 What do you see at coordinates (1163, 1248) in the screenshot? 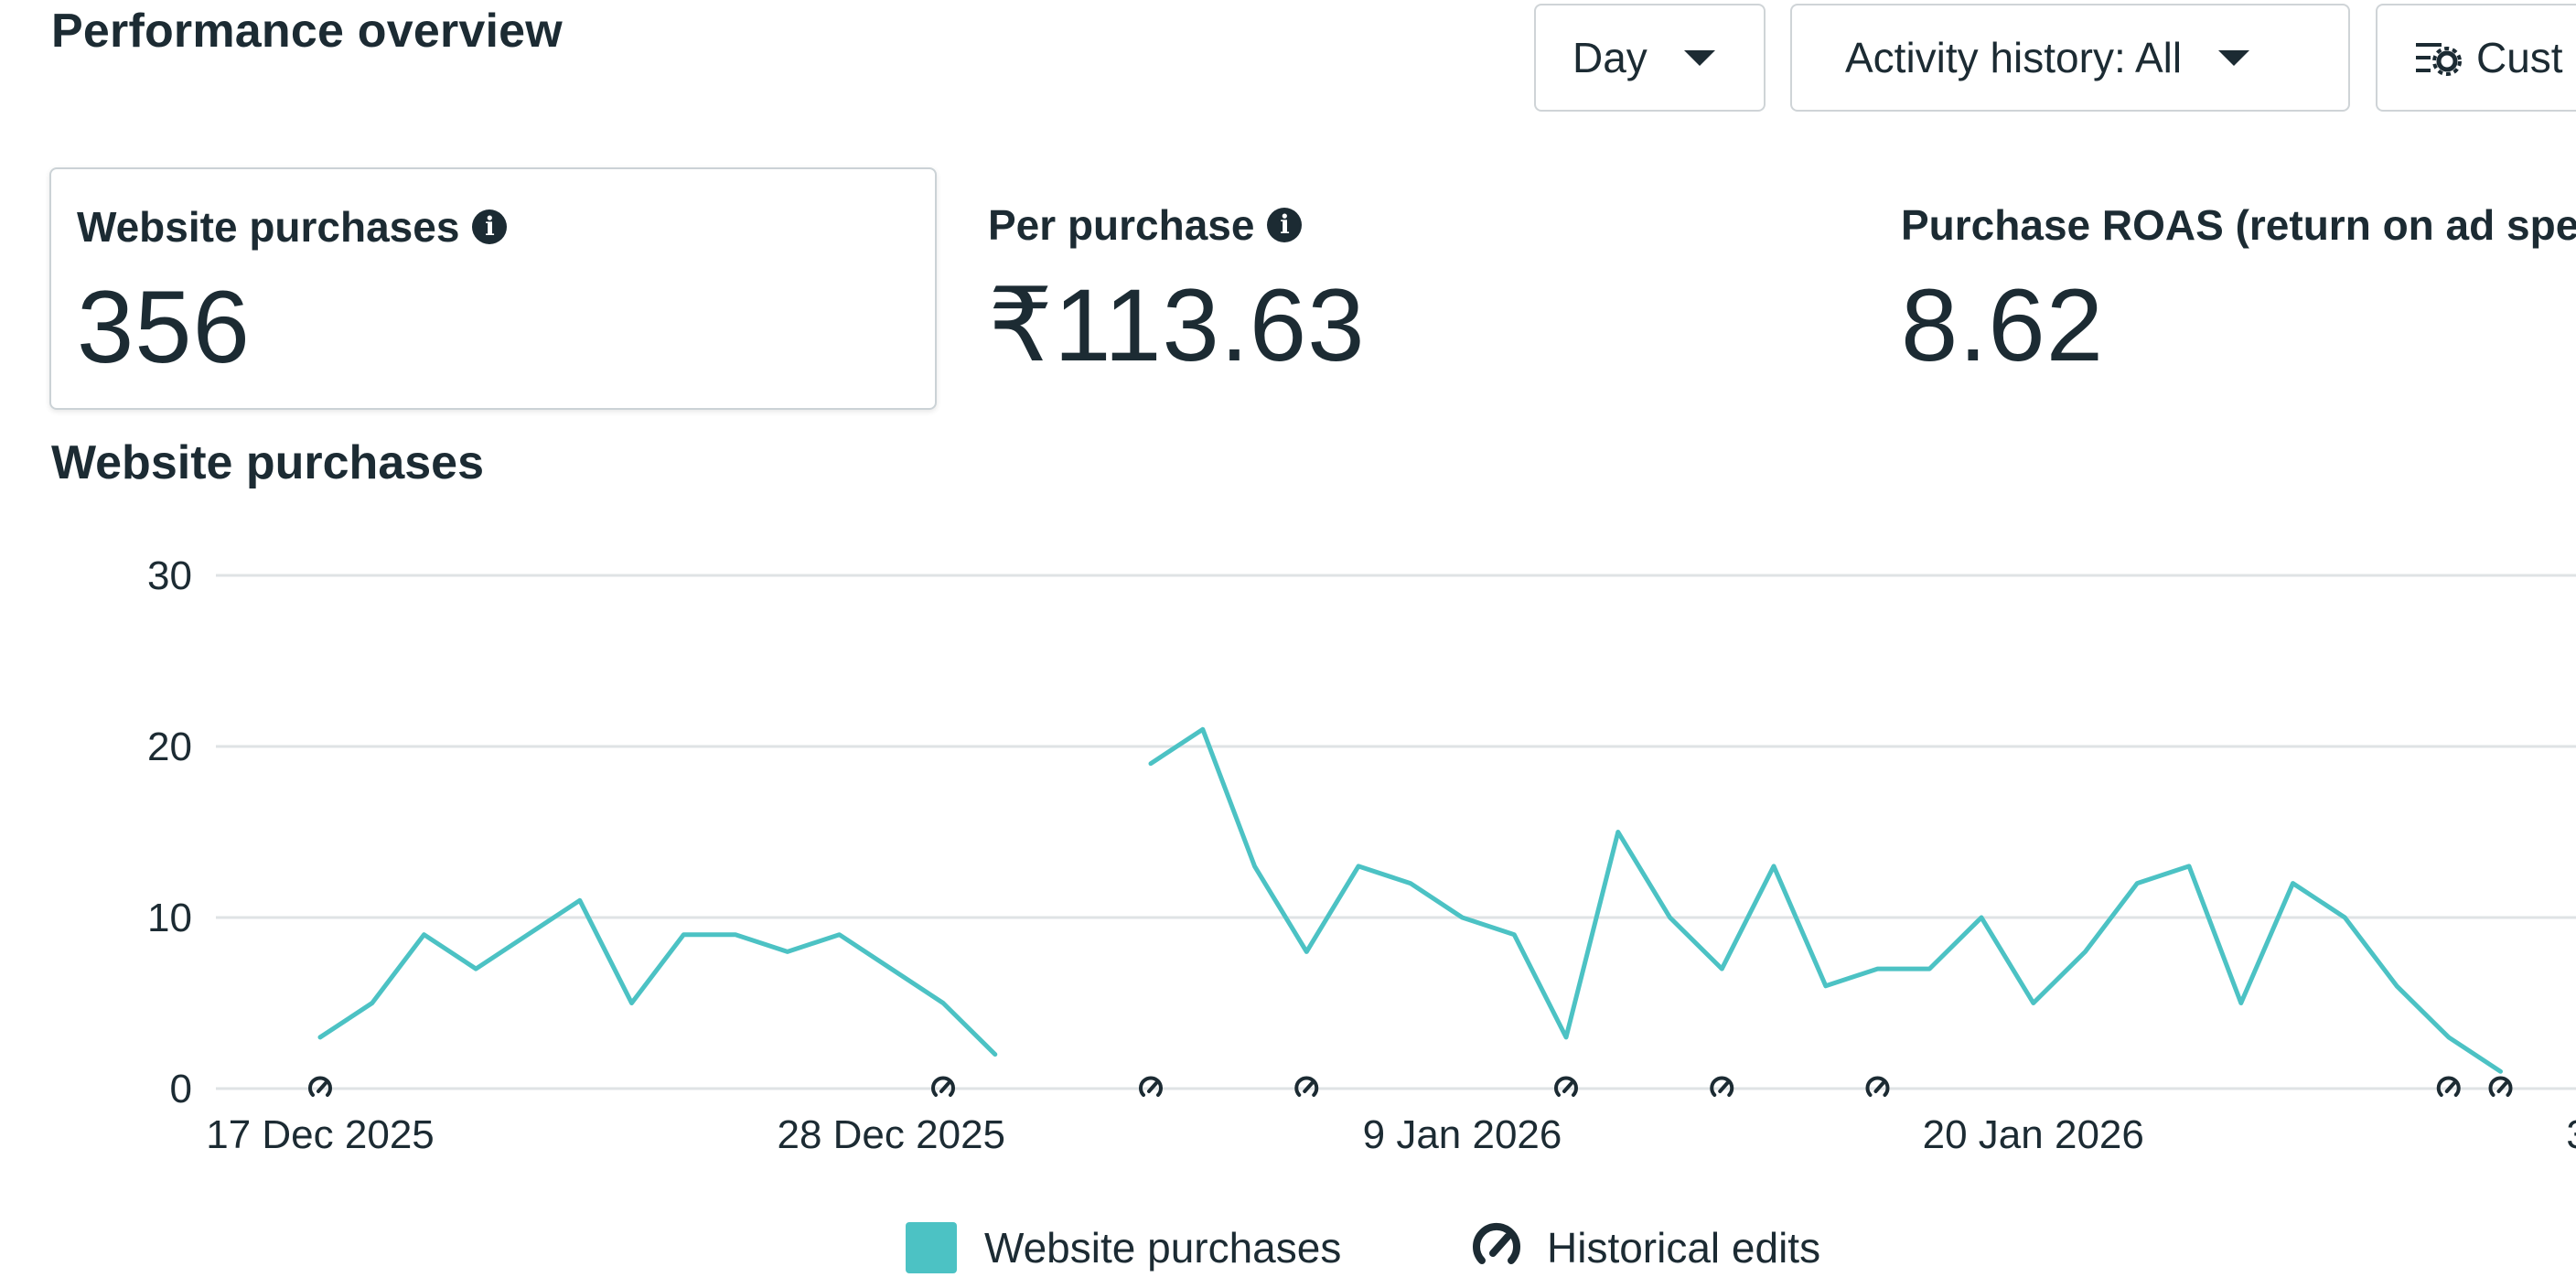
I see `legend-label: Website purchases` at bounding box center [1163, 1248].